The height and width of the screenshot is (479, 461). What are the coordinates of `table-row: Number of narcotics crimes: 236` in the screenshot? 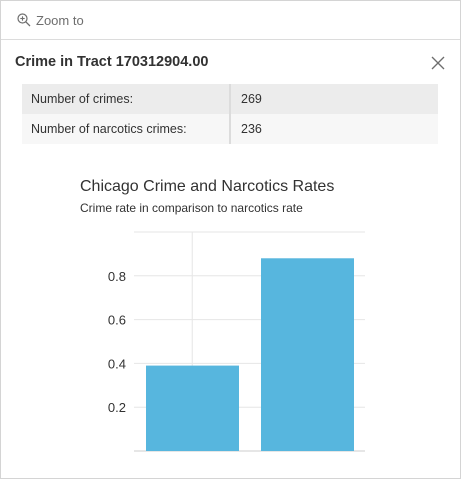 It's located at (230, 129).